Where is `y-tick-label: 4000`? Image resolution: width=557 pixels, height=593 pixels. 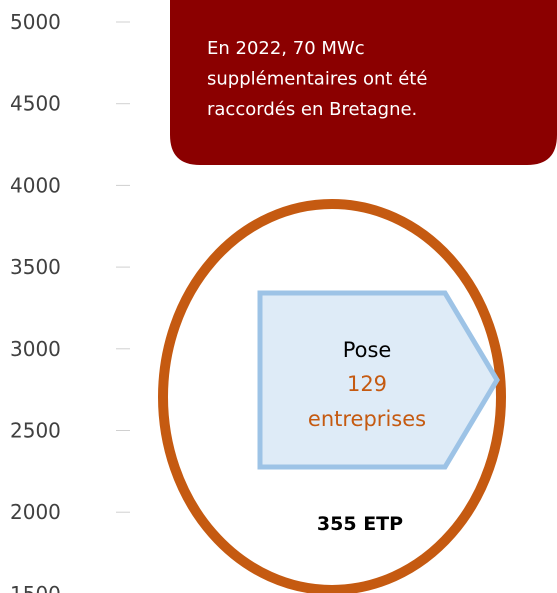 y-tick-label: 4000 is located at coordinates (35, 185).